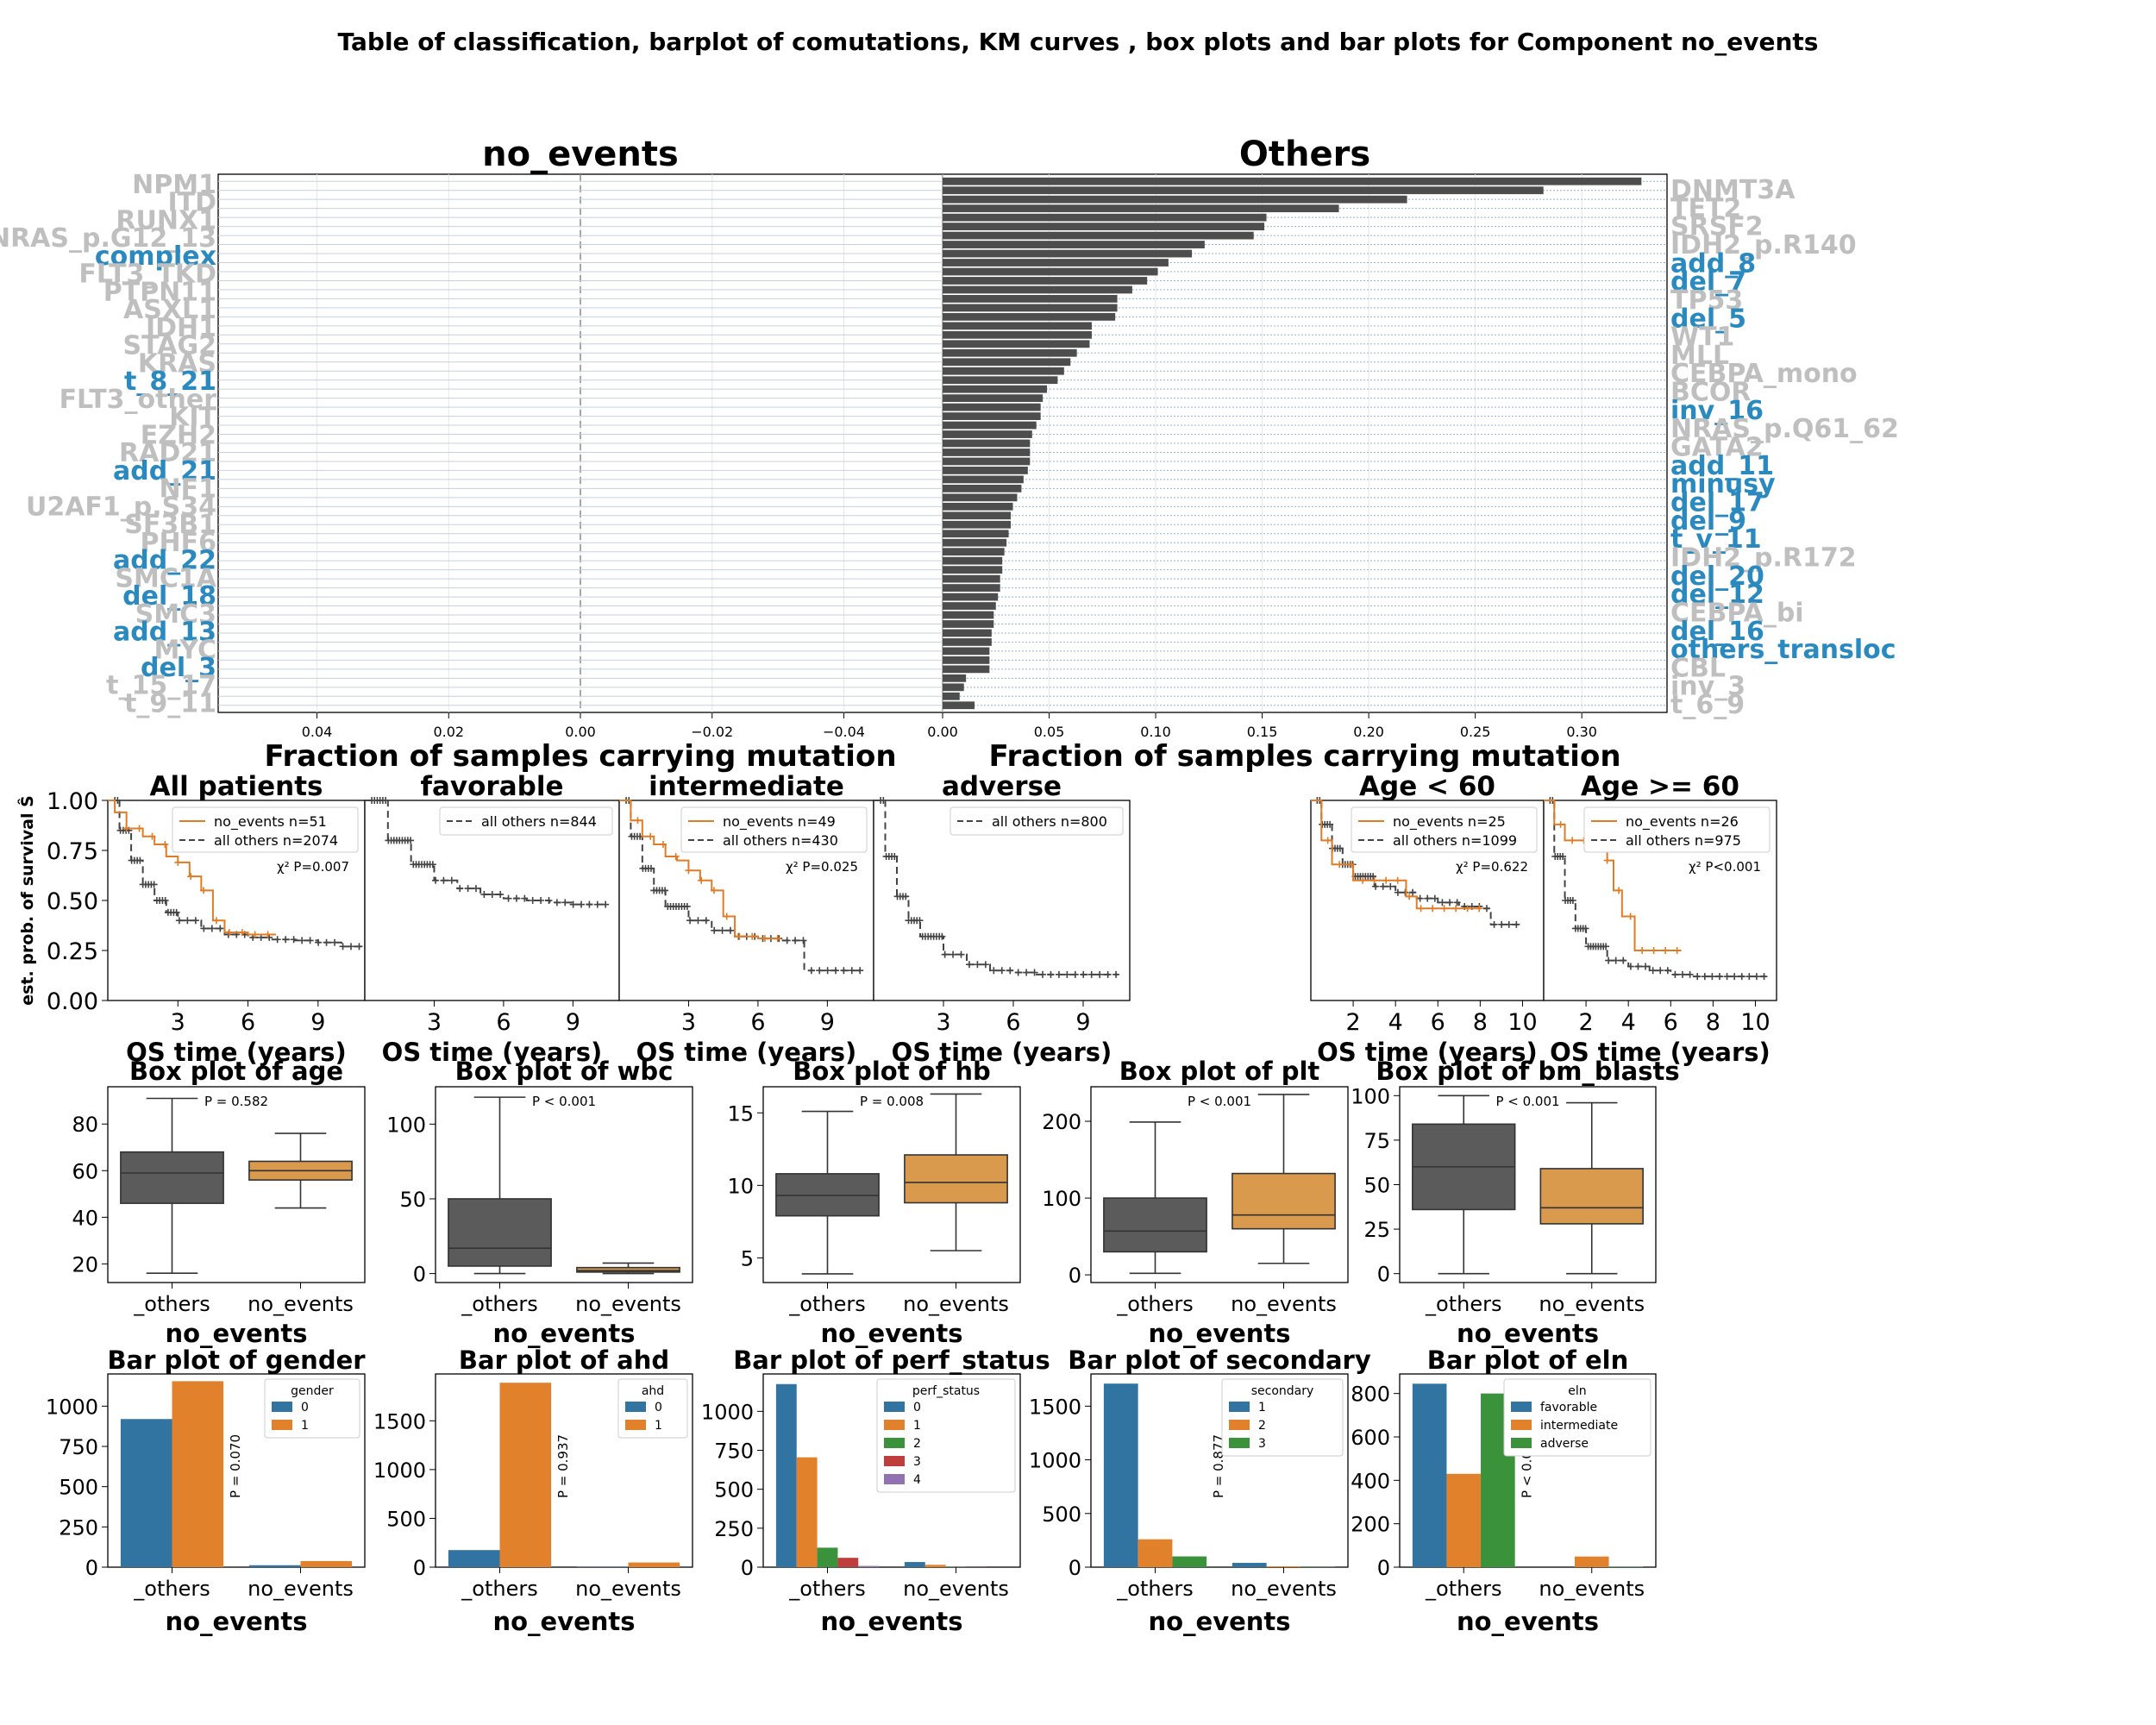 The image size is (2156, 1725). Describe the element at coordinates (956, 1304) in the screenshot. I see `box-xtick-label: no_events` at that location.